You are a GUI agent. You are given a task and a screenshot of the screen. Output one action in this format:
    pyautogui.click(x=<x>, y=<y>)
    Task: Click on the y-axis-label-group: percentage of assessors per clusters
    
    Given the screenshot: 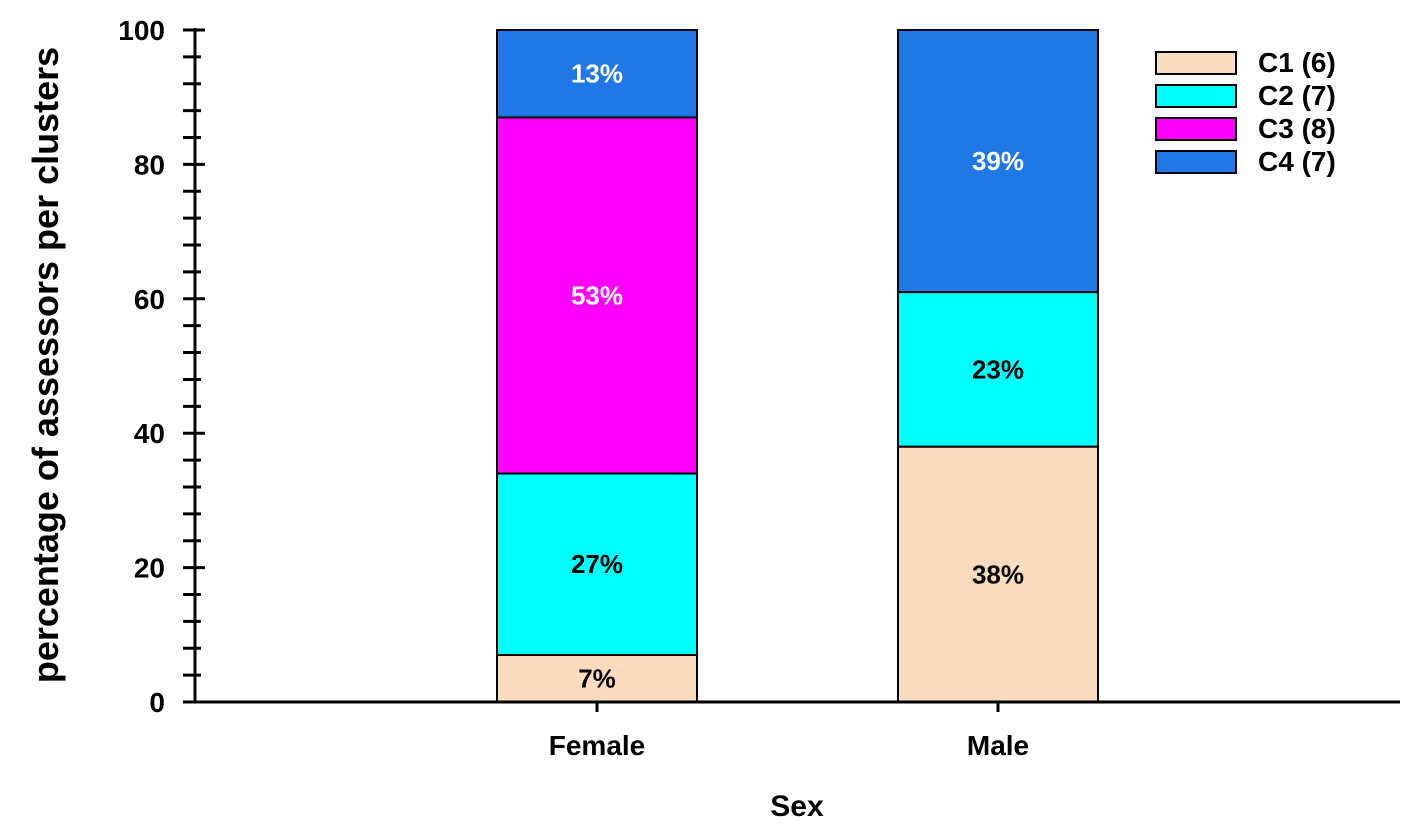 What is the action you would take?
    pyautogui.click(x=45, y=365)
    